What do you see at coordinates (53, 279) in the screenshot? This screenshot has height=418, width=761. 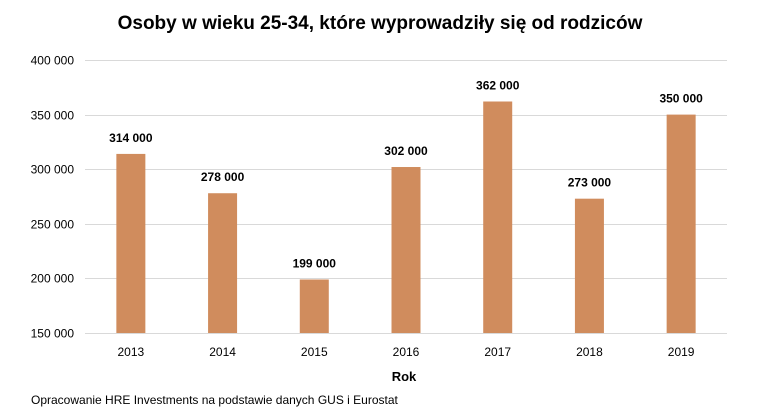 I see `y-tick-label: 200 000` at bounding box center [53, 279].